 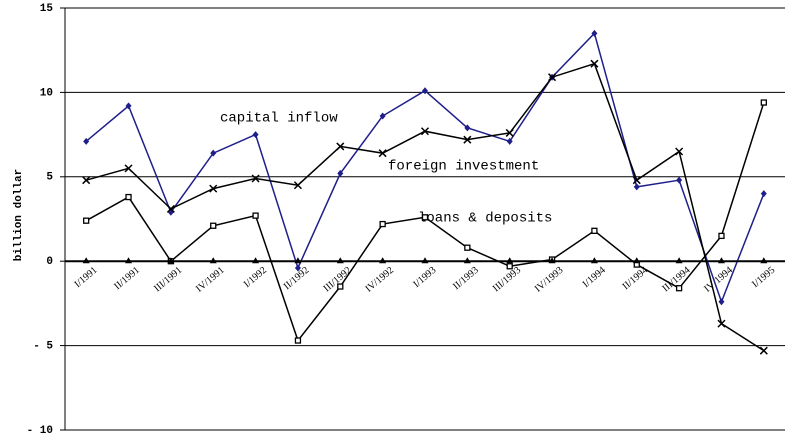 What do you see at coordinates (210, 280) in the screenshot?
I see `x-tick-label: IV/1991` at bounding box center [210, 280].